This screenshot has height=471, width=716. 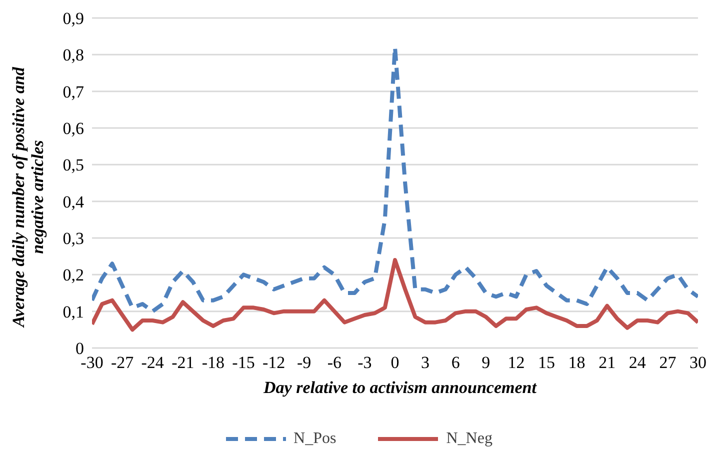 I want to click on y-tick-label: 0,2, so click(x=73, y=275).